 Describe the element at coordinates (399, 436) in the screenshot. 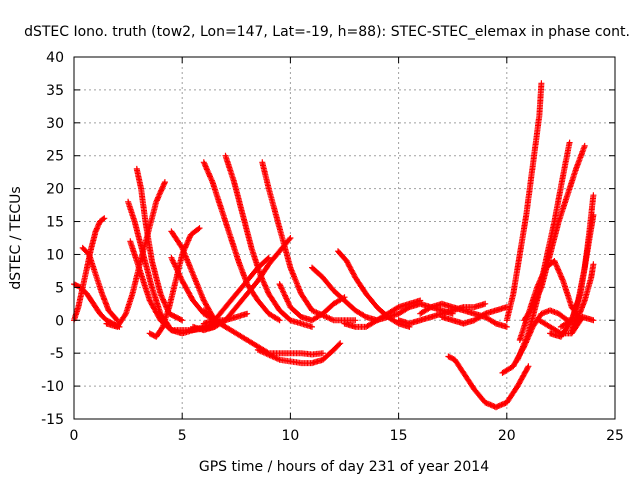

I see `x-tick-label: 15` at that location.